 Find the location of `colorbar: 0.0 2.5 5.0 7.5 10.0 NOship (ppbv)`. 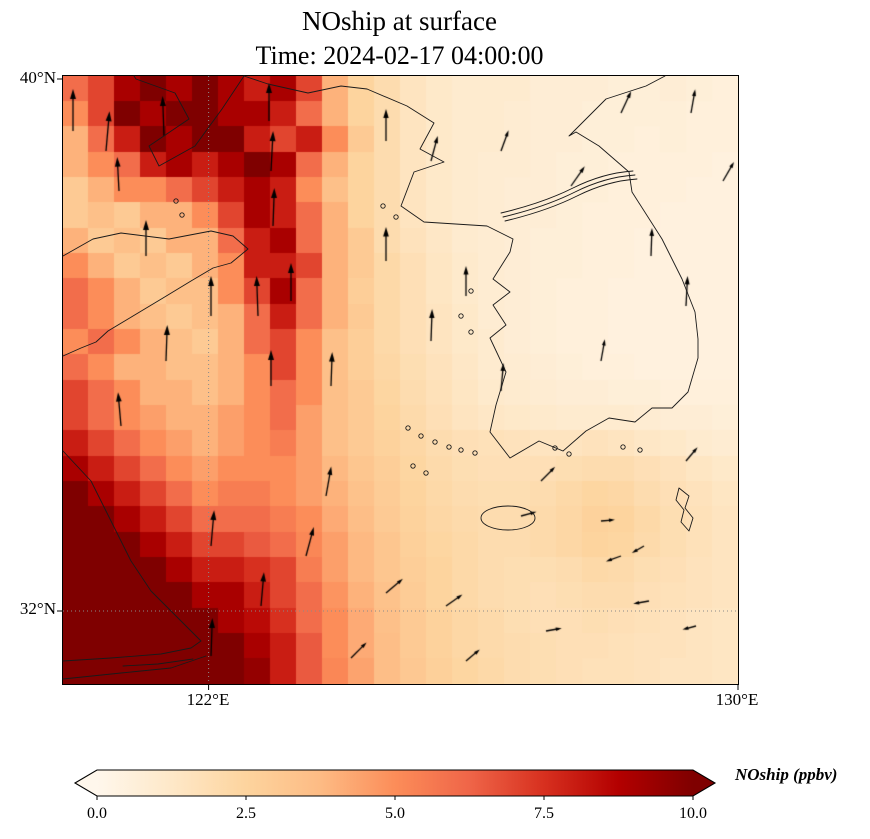

colorbar: 0.0 2.5 5.0 7.5 10.0 NOship (ppbv) is located at coordinates (455, 793).